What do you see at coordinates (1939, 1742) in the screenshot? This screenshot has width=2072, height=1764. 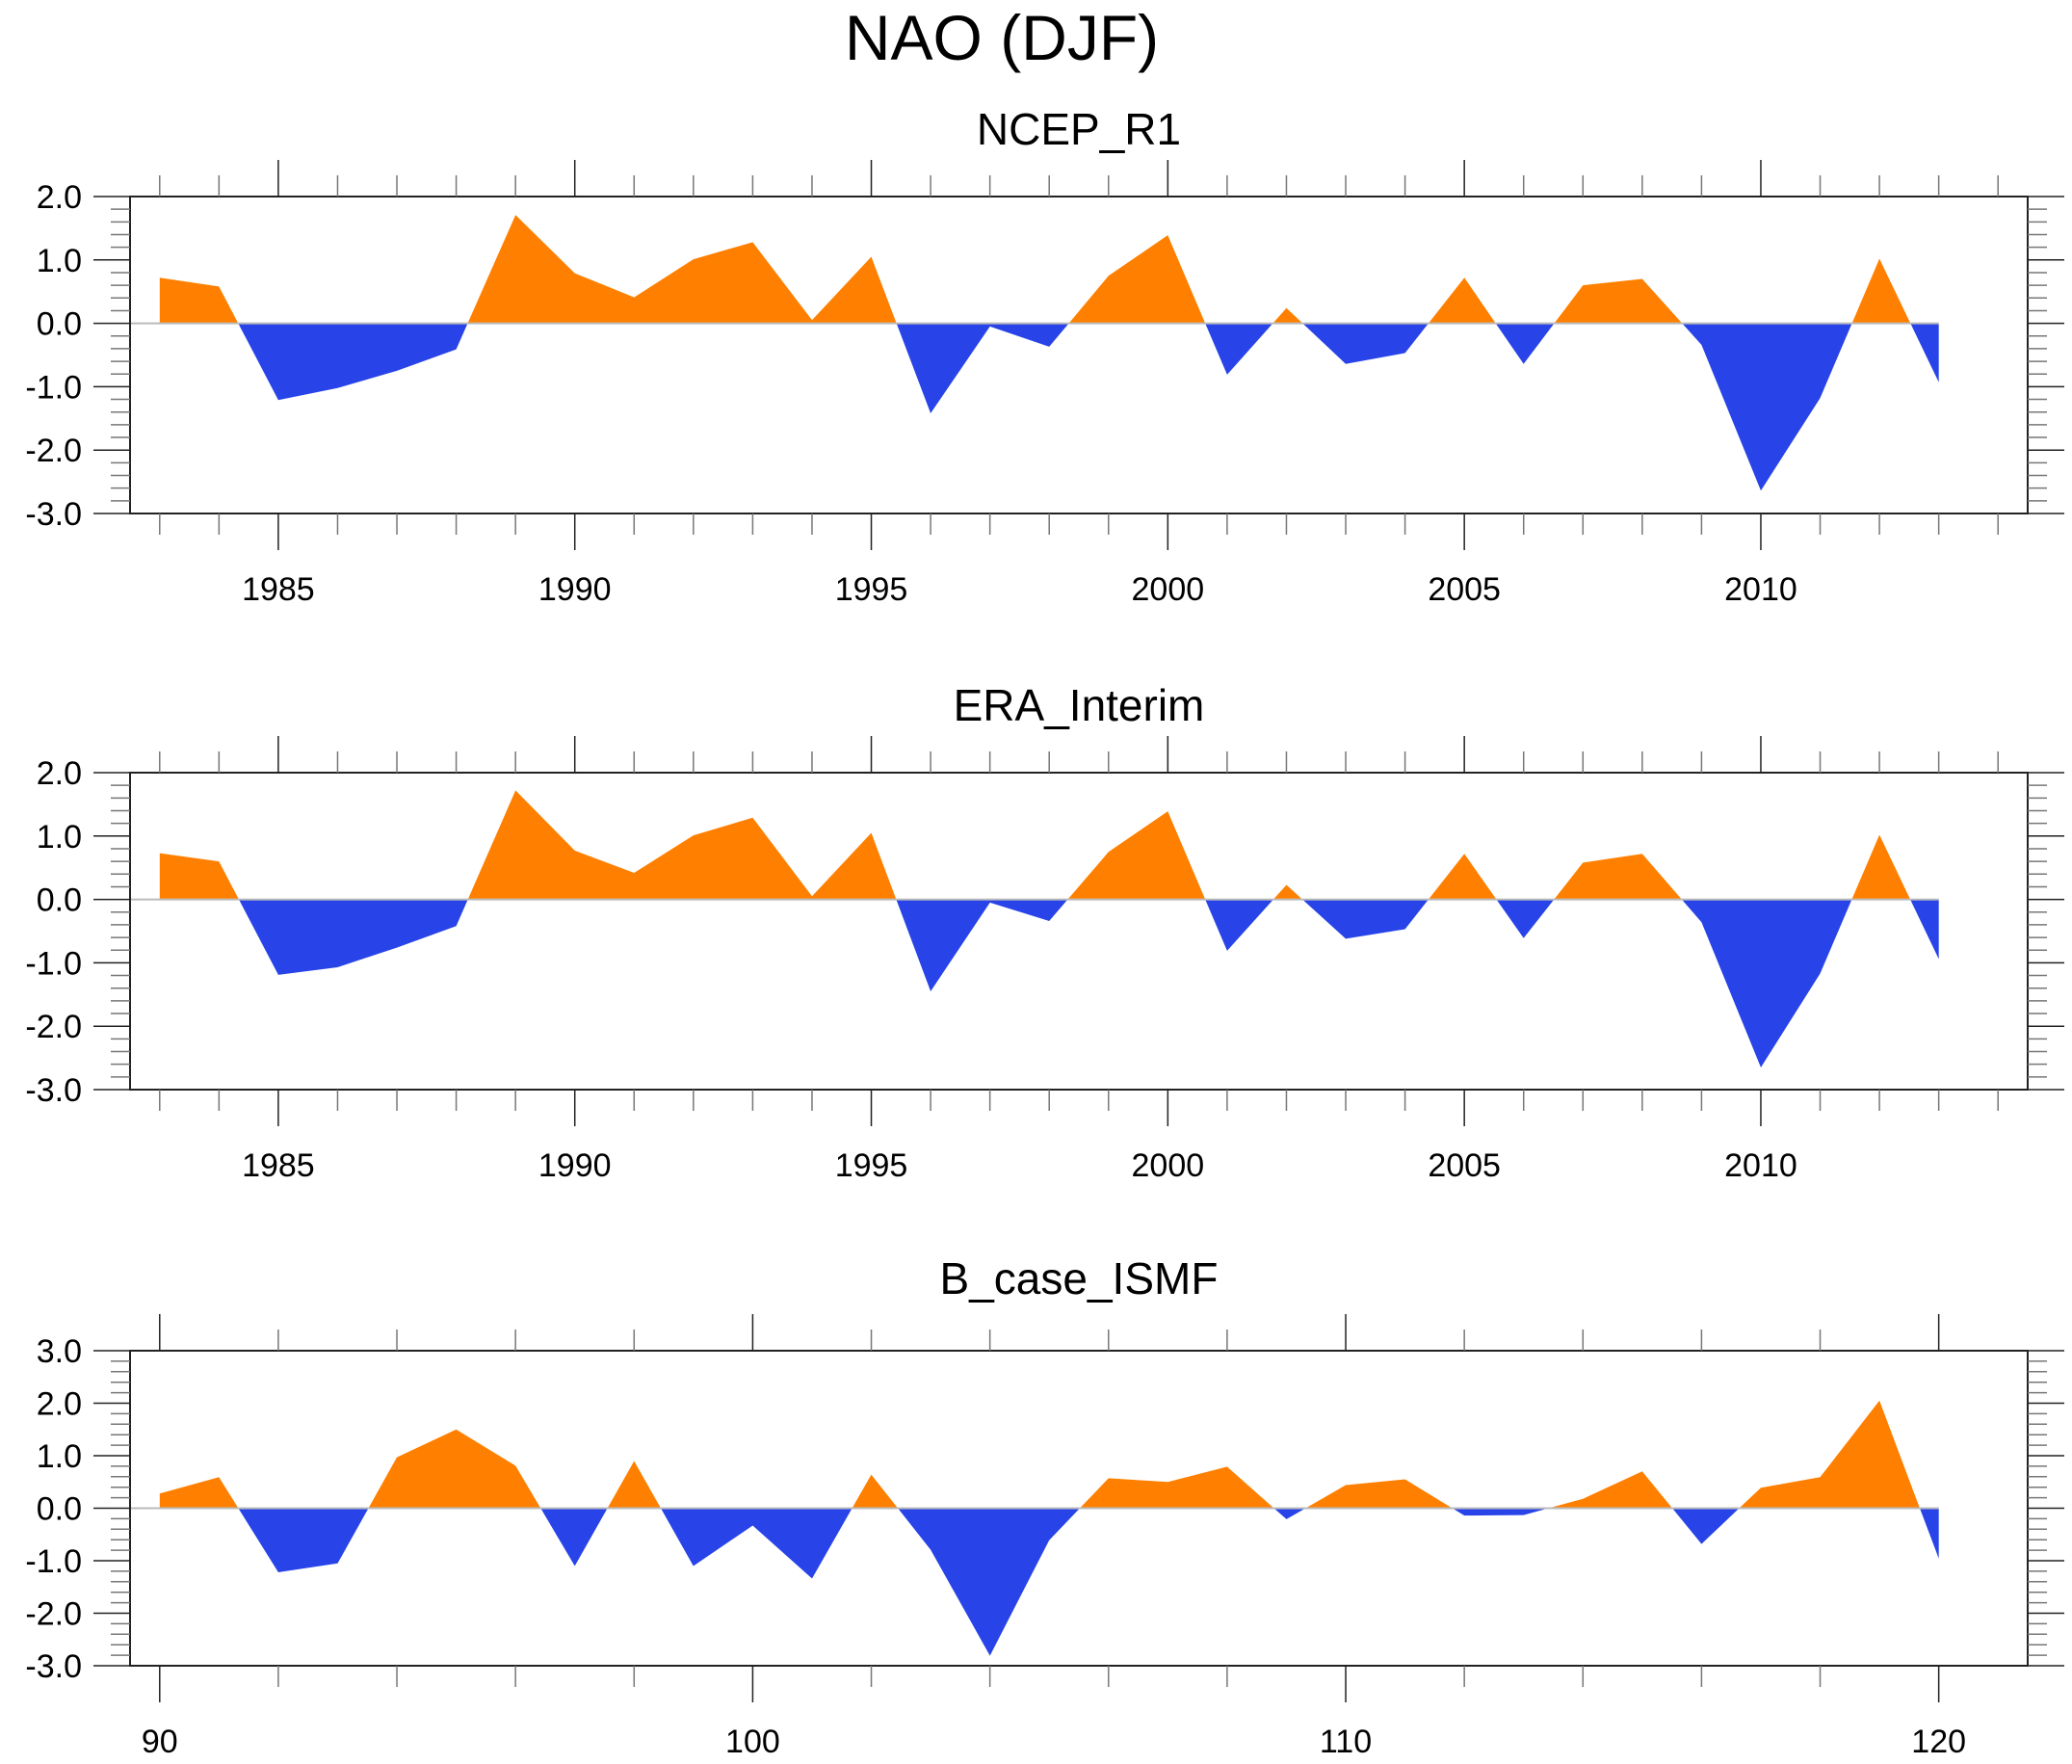 I see `x-tick-label: 120` at bounding box center [1939, 1742].